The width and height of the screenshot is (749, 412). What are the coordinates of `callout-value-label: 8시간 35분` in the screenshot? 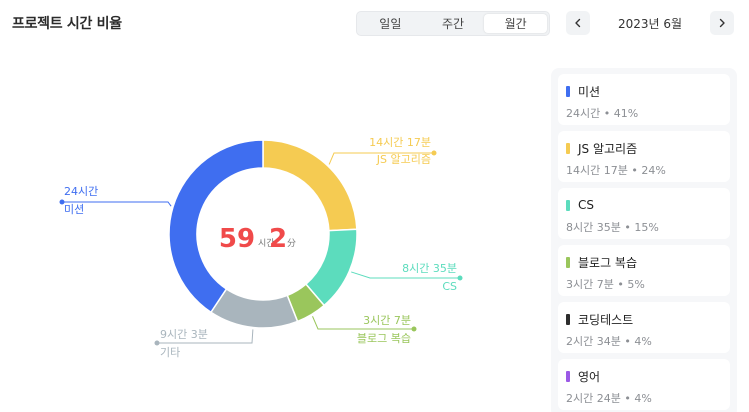 It's located at (429, 268).